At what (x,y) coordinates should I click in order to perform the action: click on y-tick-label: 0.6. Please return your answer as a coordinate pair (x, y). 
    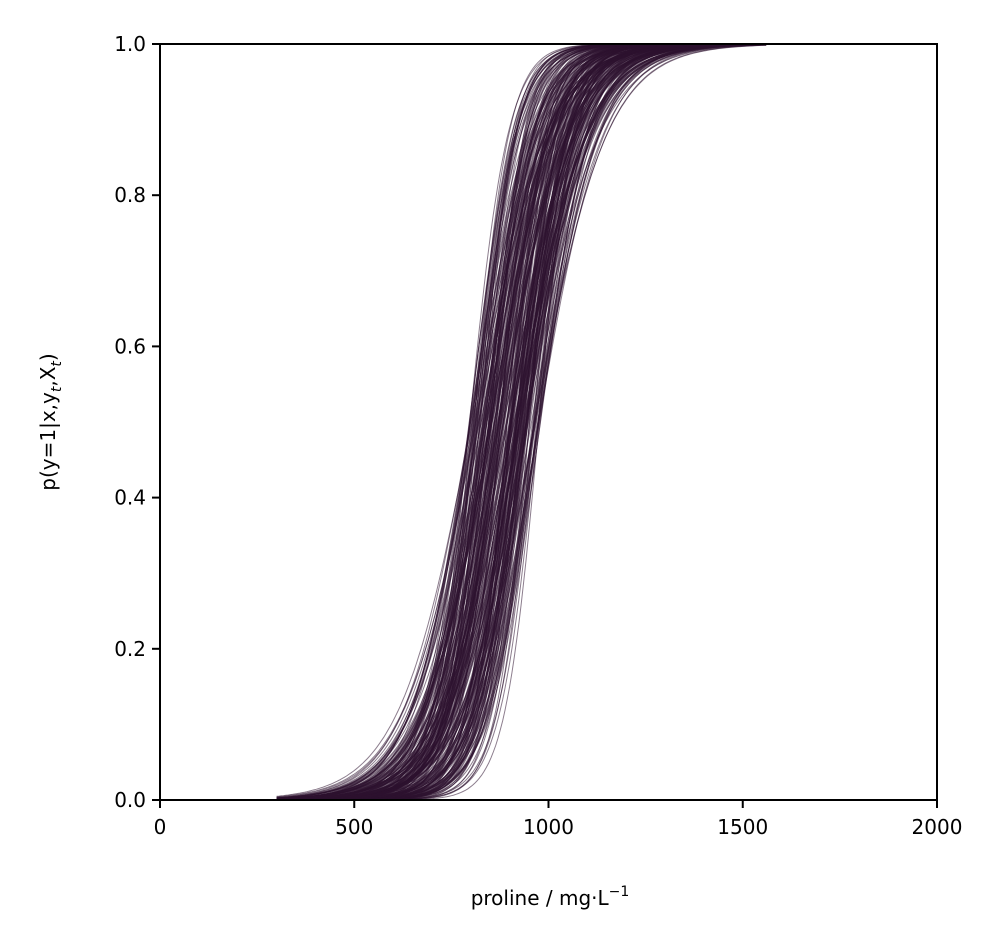
    Looking at the image, I should click on (130, 346).